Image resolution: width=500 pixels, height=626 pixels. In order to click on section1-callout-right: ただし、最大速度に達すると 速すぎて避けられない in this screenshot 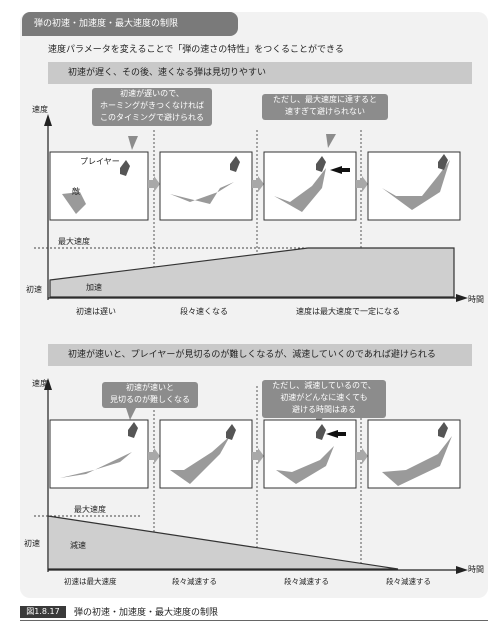, I will do `click(325, 107)`.